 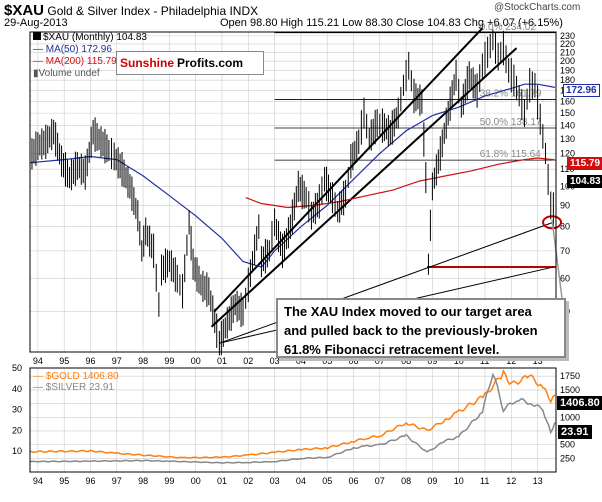 What do you see at coordinates (511, 122) in the screenshot?
I see `fib-label: 50.0% 138.17` at bounding box center [511, 122].